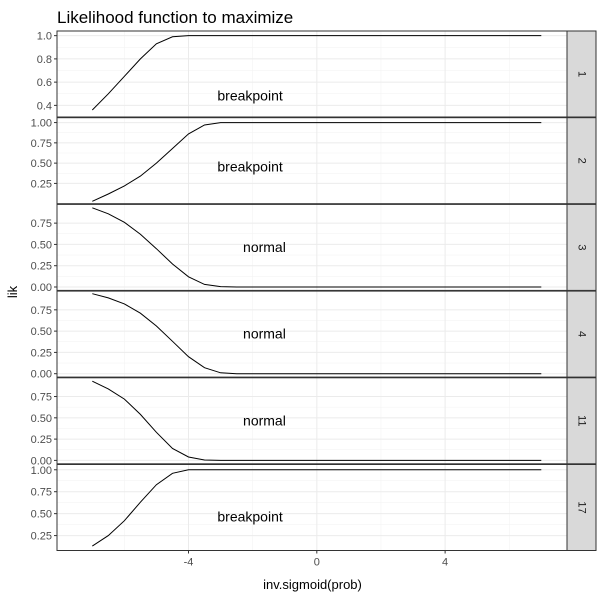 The width and height of the screenshot is (600, 600). What do you see at coordinates (44, 106) in the screenshot?
I see `y-tick-label: 0.4` at bounding box center [44, 106].